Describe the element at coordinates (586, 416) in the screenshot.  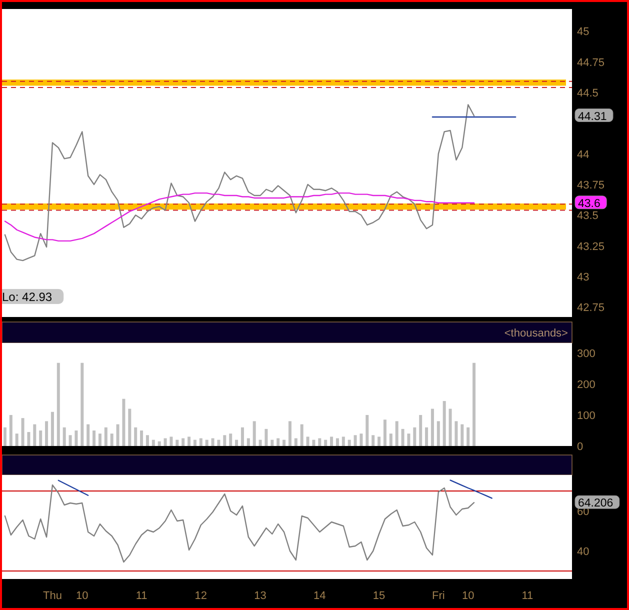
I see `y-tick-label: 100` at that location.